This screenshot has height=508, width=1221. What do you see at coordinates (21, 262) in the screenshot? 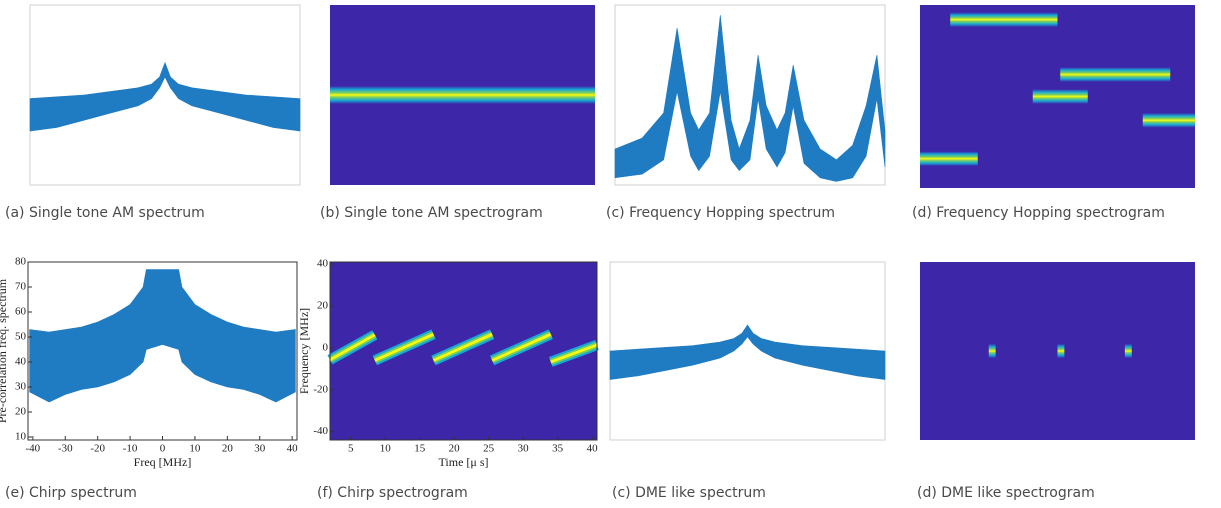
I see `y-tick-label: 80` at bounding box center [21, 262].